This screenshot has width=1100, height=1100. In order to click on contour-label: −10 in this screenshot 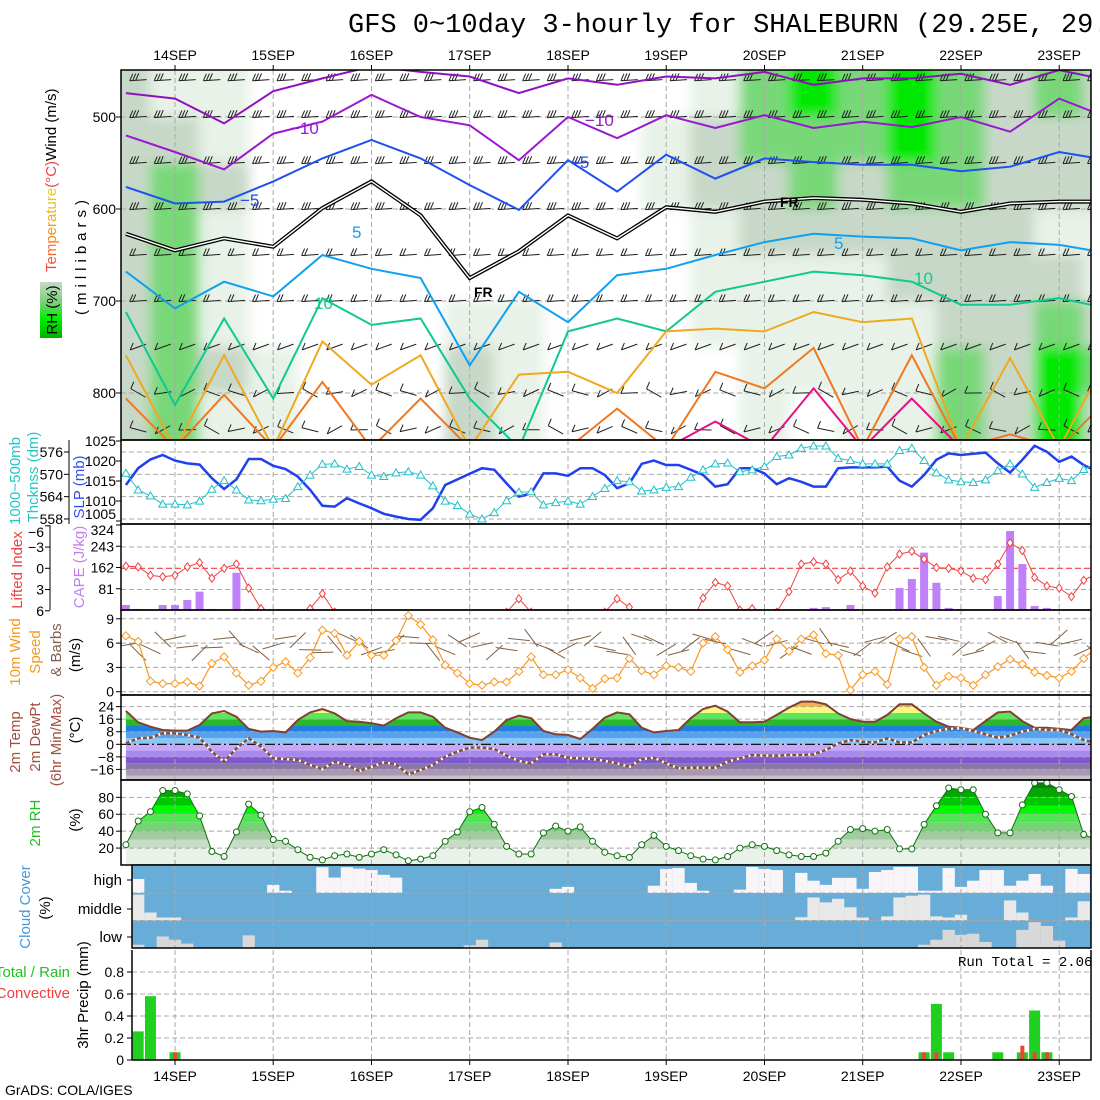, I will do `click(304, 128)`.